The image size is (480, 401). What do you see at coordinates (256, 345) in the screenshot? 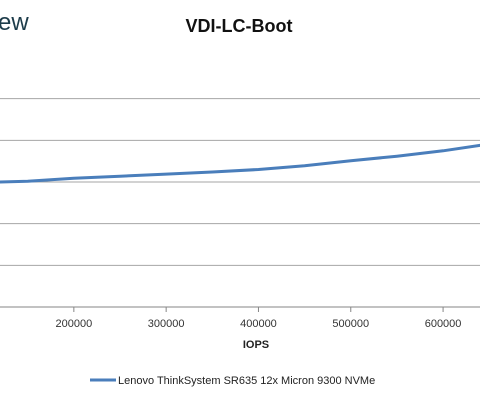
I see `x-axis-label: IOPS` at bounding box center [256, 345].